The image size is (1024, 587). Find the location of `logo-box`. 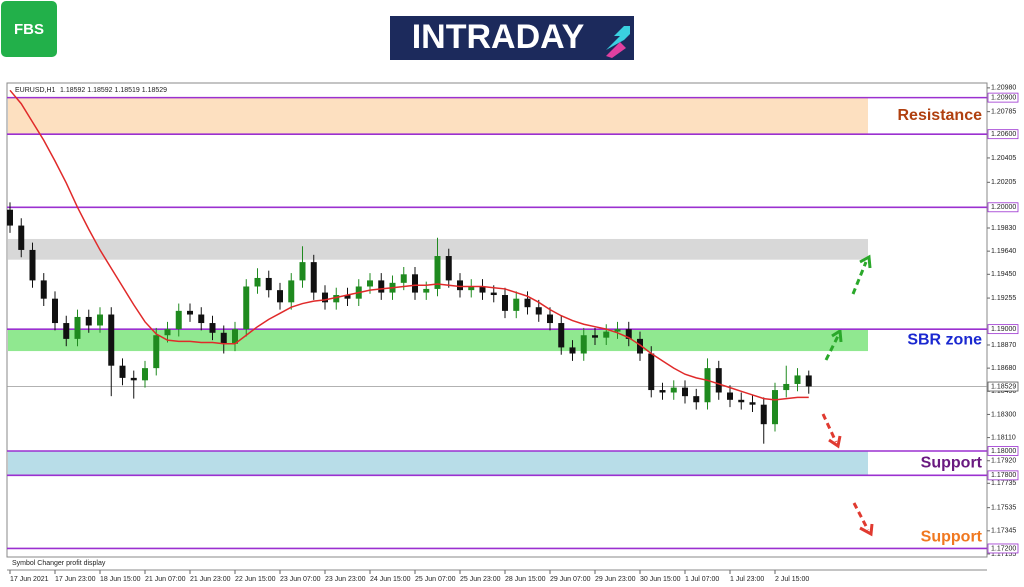

logo-box is located at coordinates (29, 29).